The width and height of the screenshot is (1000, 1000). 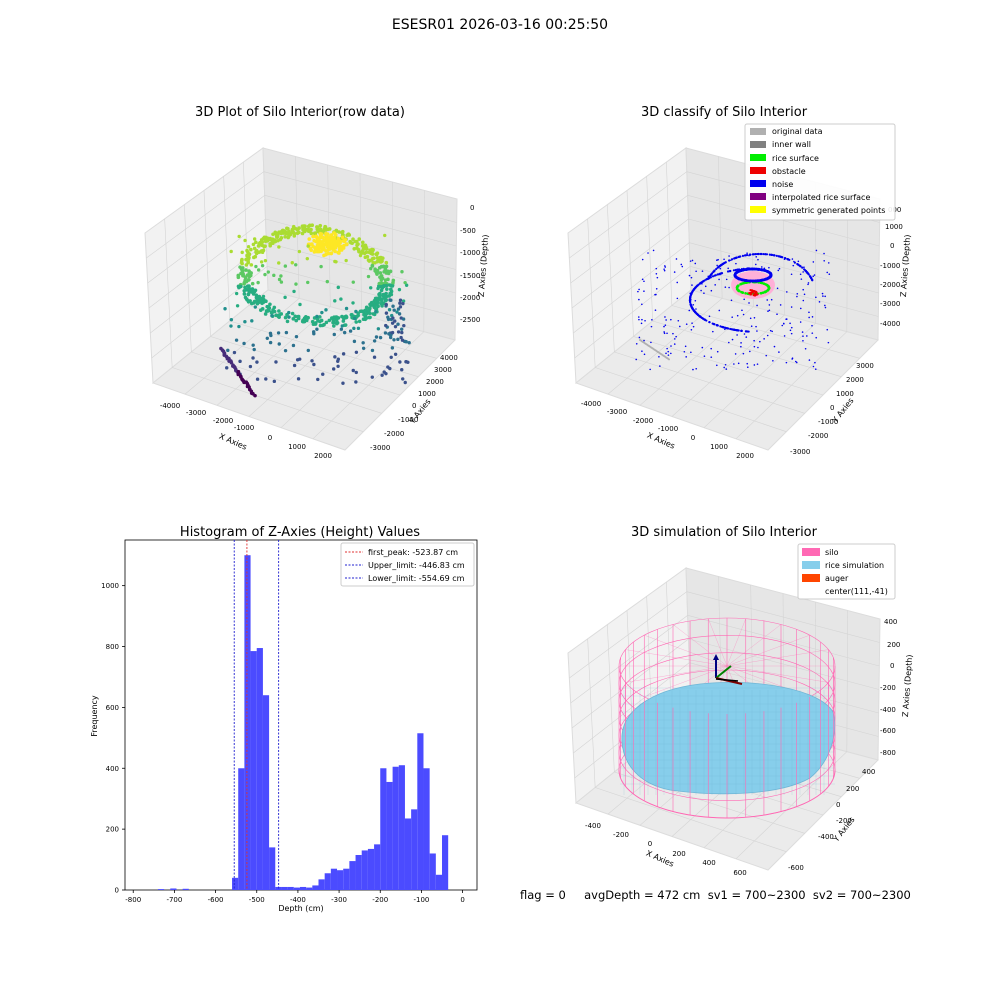 What do you see at coordinates (270, 438) in the screenshot?
I see `panel1-xtick: 0` at bounding box center [270, 438].